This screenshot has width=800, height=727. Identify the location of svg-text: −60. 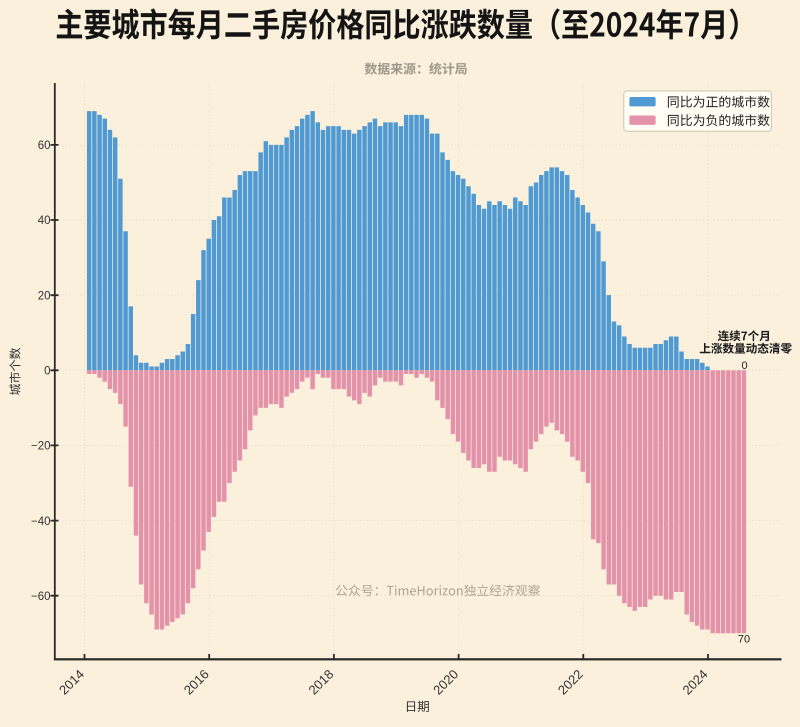
(41, 597).